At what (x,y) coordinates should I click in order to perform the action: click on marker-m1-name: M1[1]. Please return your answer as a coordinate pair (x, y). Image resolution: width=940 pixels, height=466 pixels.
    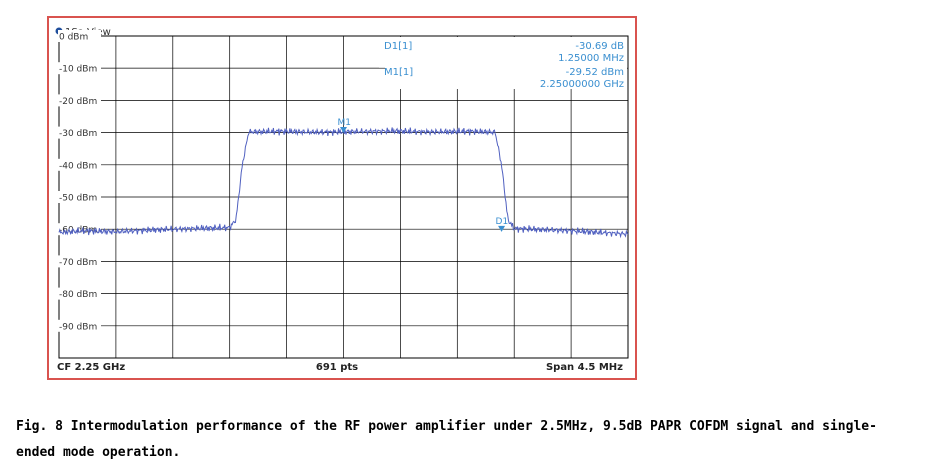
    Looking at the image, I should click on (398, 72).